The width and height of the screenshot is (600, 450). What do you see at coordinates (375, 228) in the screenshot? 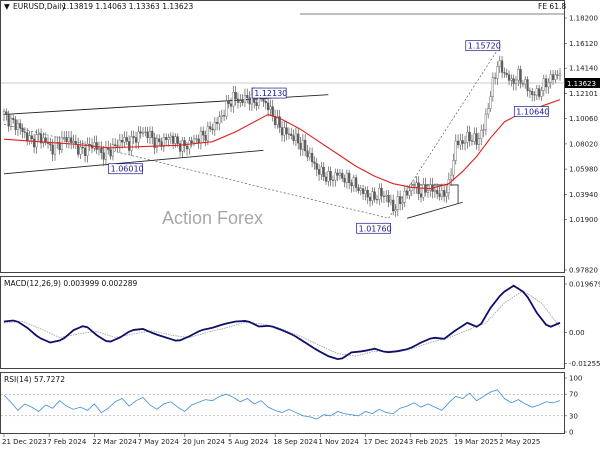
I see `annotation-label: 1.01760` at bounding box center [375, 228].